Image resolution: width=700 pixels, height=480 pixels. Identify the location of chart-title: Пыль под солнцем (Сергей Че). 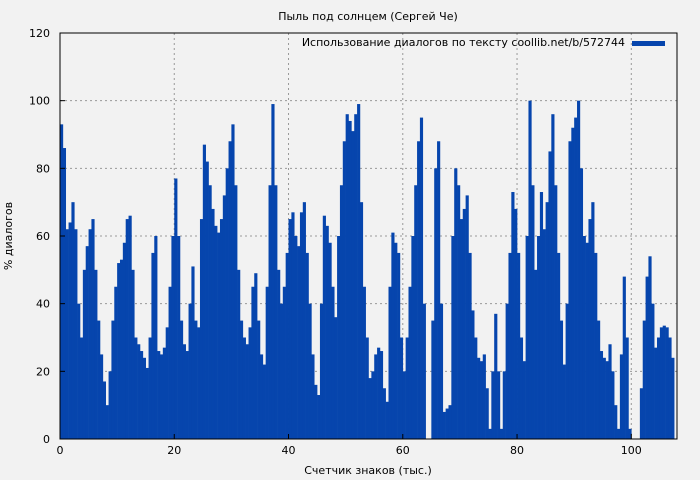
(368, 16).